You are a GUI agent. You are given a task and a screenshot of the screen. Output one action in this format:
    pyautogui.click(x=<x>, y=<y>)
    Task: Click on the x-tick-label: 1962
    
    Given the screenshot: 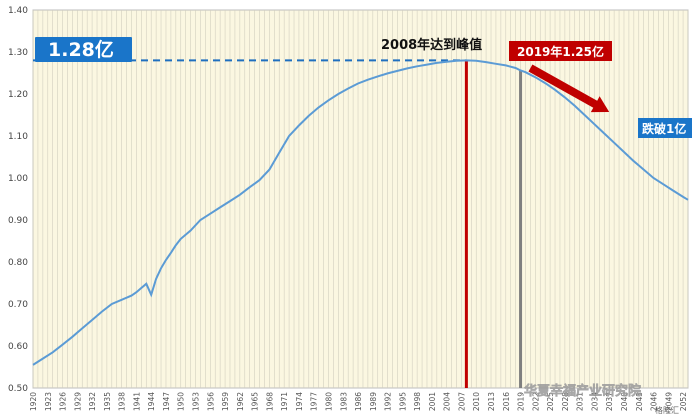 What is the action you would take?
    pyautogui.click(x=240, y=401)
    